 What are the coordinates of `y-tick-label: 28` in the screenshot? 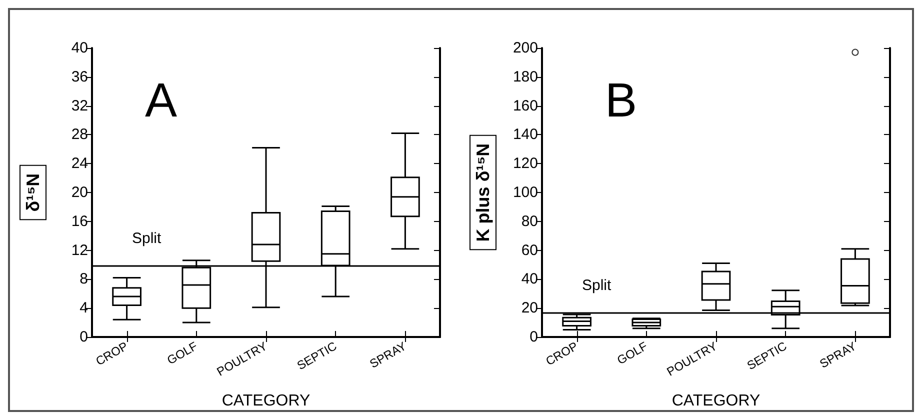 It's located at (79, 135).